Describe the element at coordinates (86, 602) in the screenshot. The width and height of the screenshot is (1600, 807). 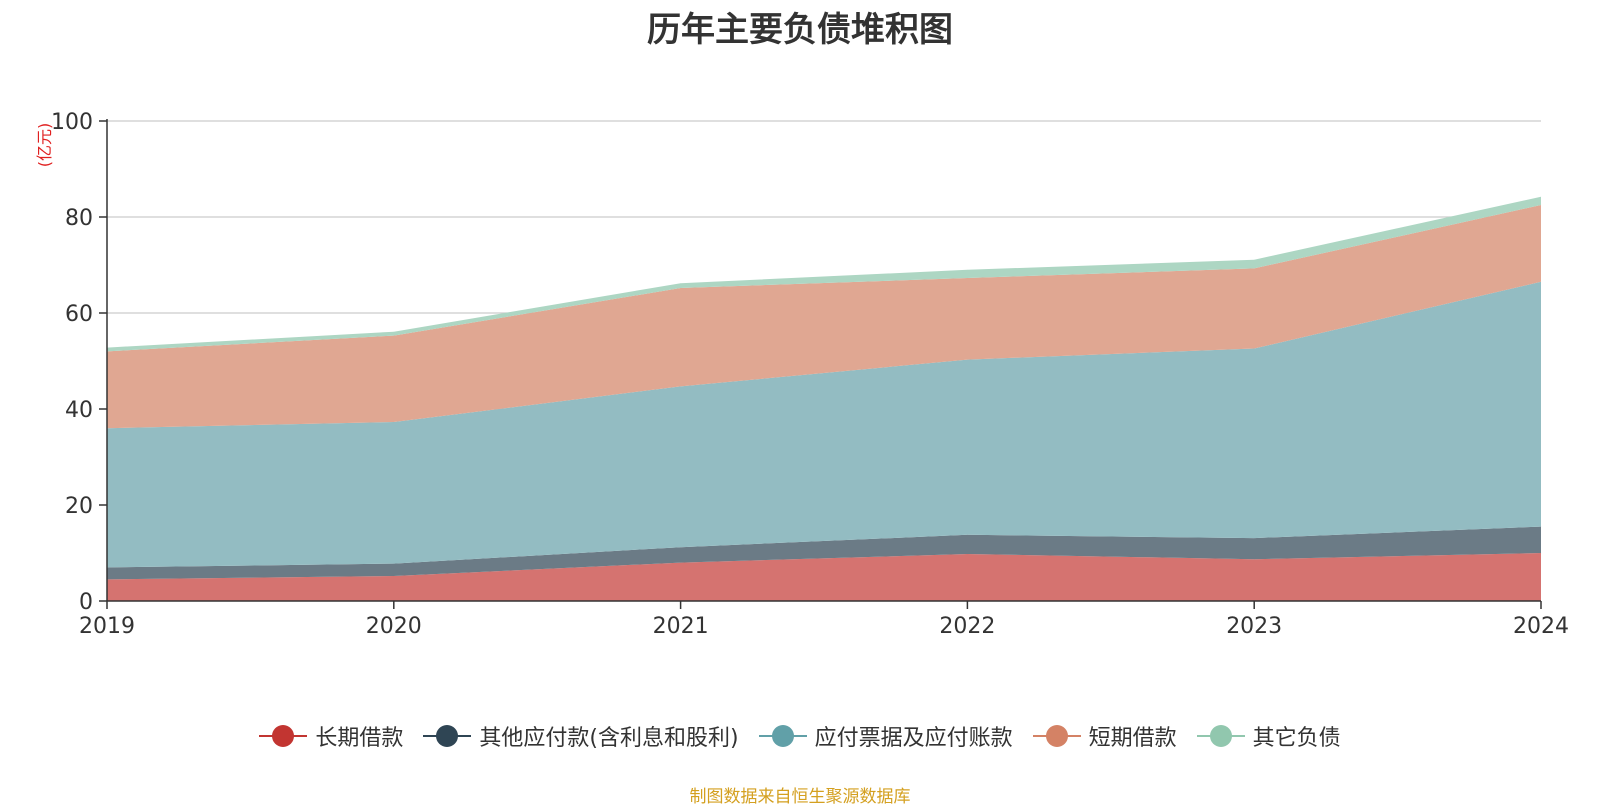
I see `y-tick-label: 0` at that location.